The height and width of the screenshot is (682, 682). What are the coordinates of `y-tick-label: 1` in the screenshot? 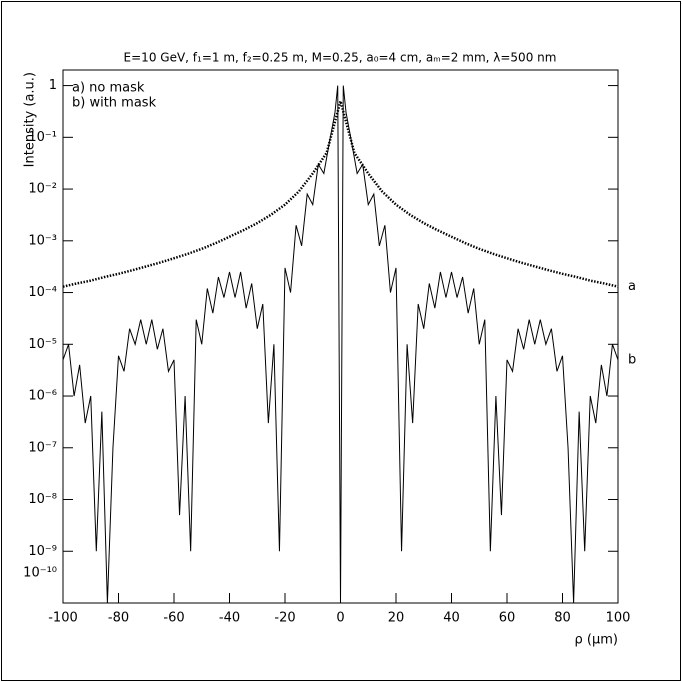 It's located at (53, 85).